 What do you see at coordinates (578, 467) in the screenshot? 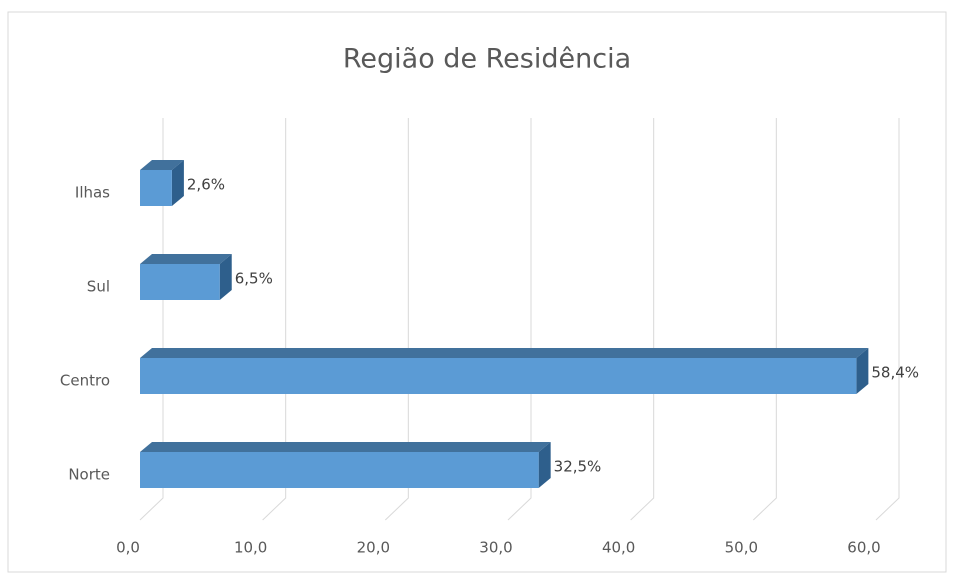
I see `value-label: 32,5%` at bounding box center [578, 467].